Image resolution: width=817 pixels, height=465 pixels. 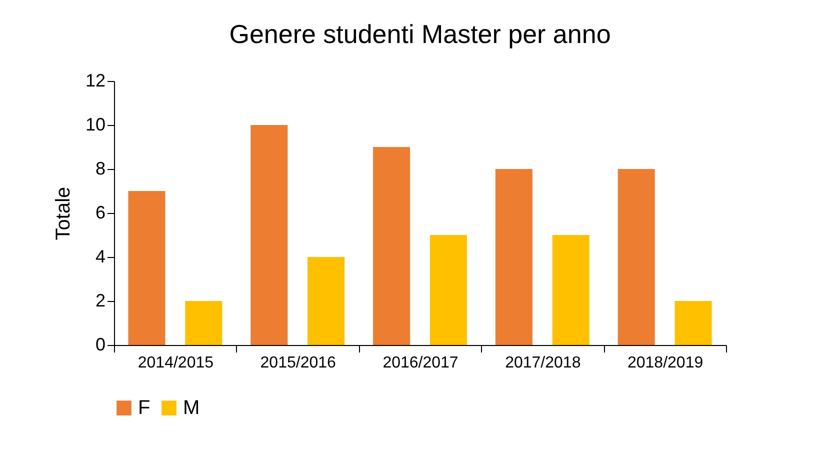 I want to click on x-tick-label: 2018/2019, so click(x=665, y=363).